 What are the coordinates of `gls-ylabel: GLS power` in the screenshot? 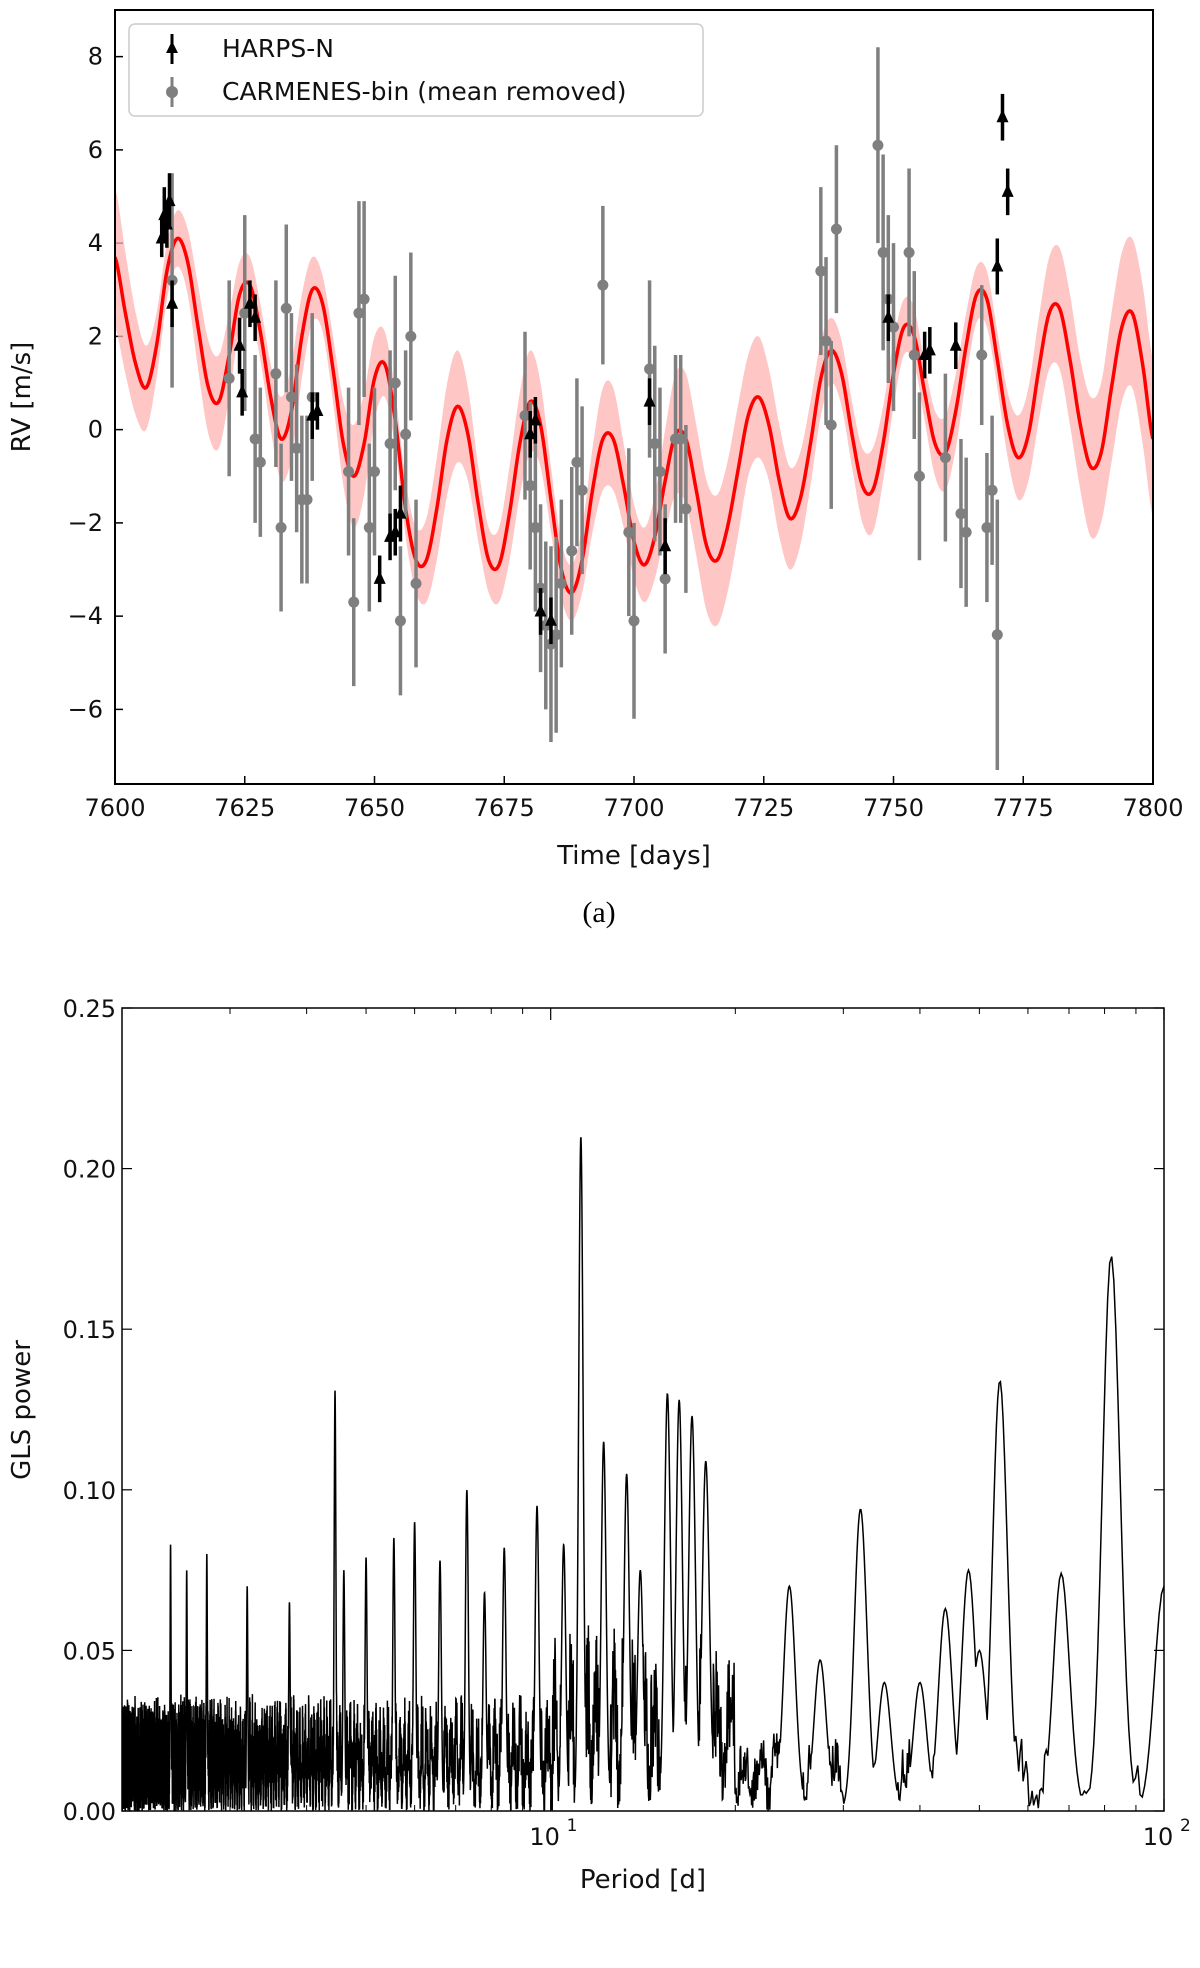 It's located at (22, 1410).